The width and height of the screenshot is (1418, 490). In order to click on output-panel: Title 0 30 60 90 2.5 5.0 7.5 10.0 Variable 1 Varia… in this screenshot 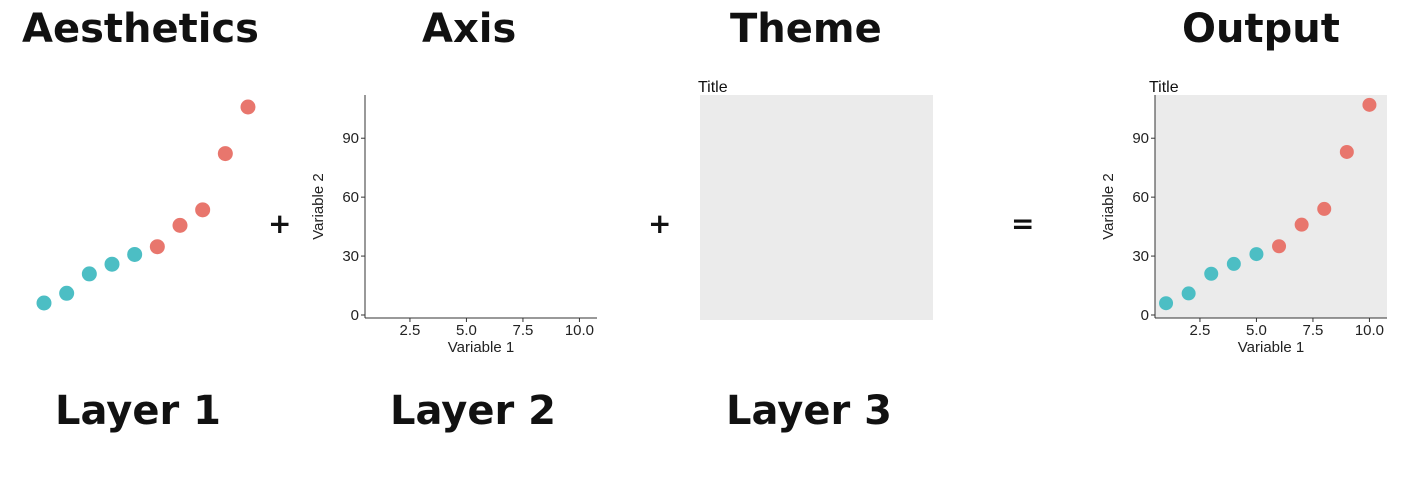, I will do `click(1243, 217)`.